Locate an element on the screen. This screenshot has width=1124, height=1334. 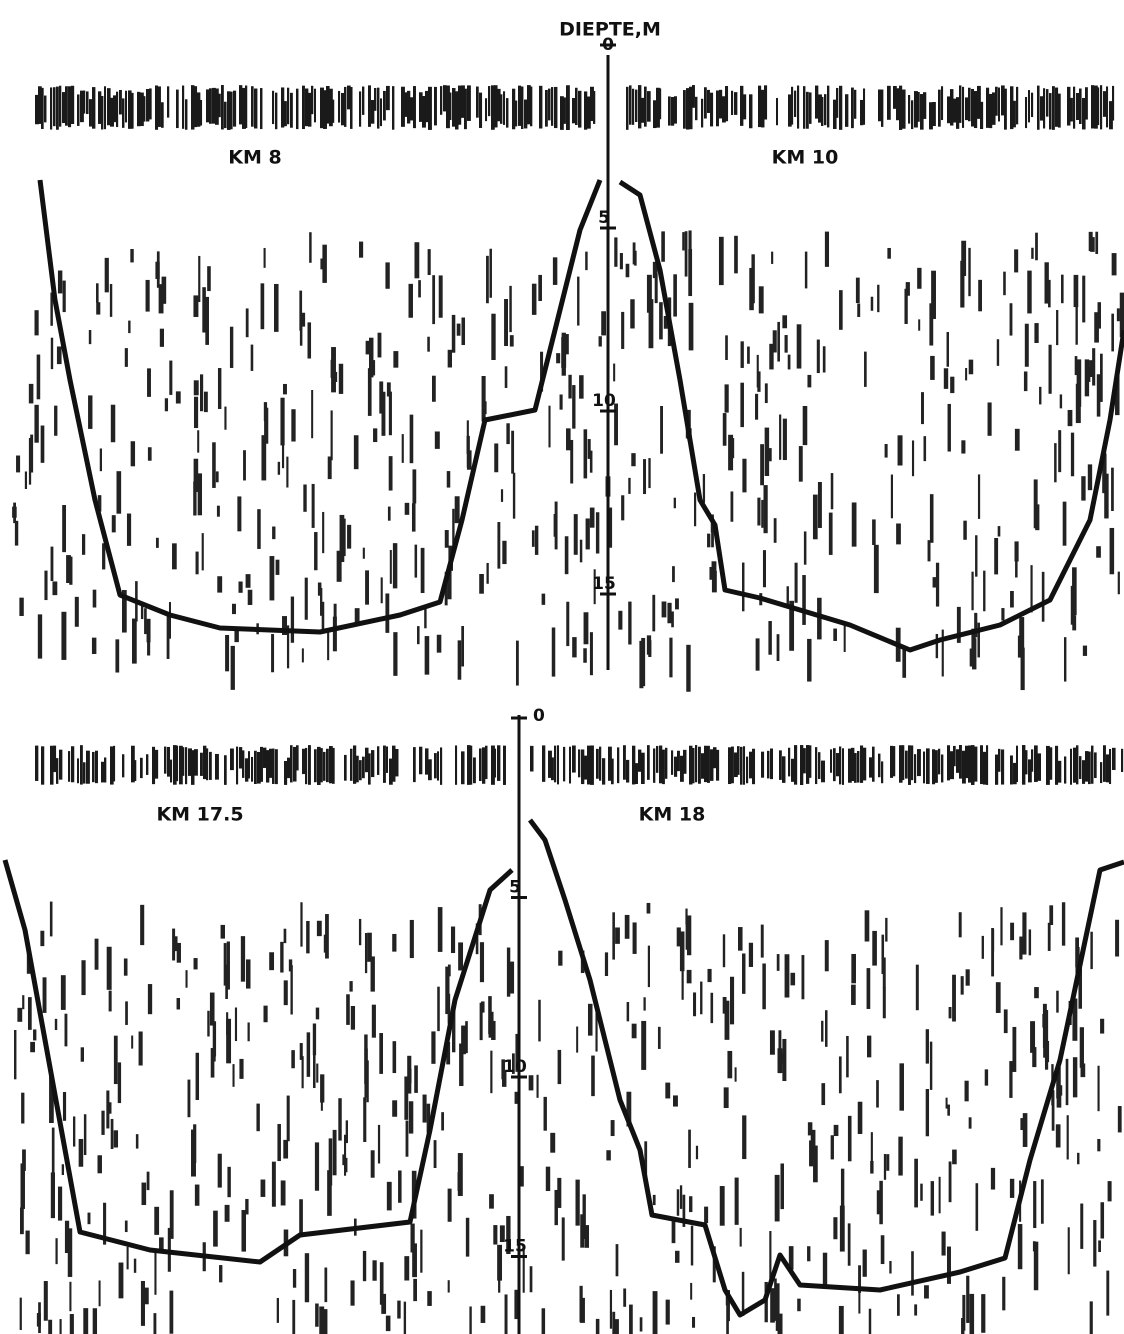
km-label: KM 18 is located at coordinates (672, 815).